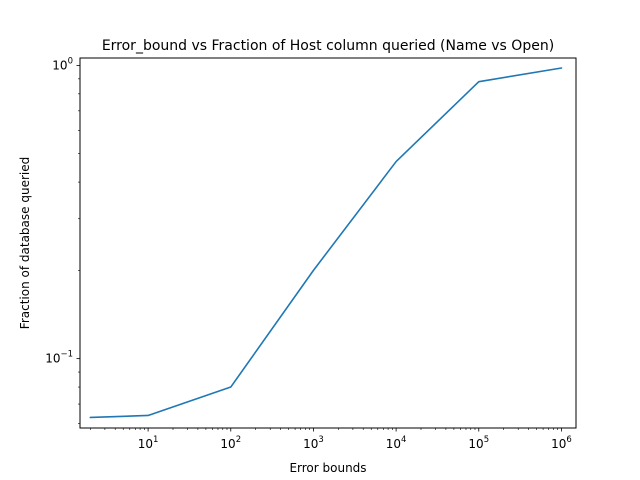 This screenshot has width=640, height=480. What do you see at coordinates (327, 468) in the screenshot?
I see `x-axis-label: Error bounds` at bounding box center [327, 468].